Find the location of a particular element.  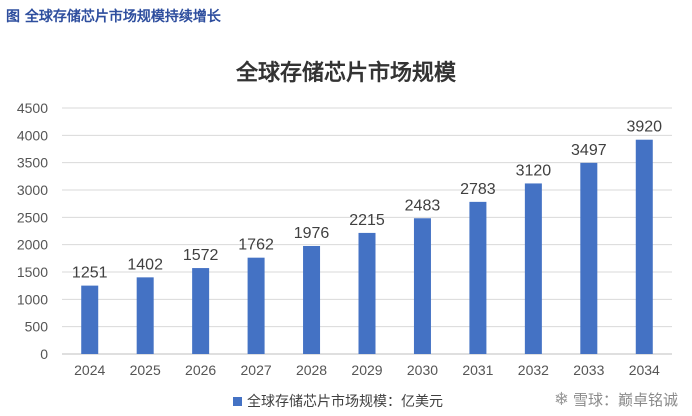

data-label: 2483 is located at coordinates (423, 205).